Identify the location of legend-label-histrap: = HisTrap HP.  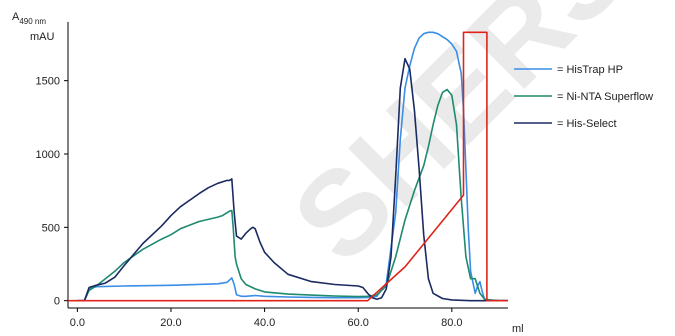
(590, 70).